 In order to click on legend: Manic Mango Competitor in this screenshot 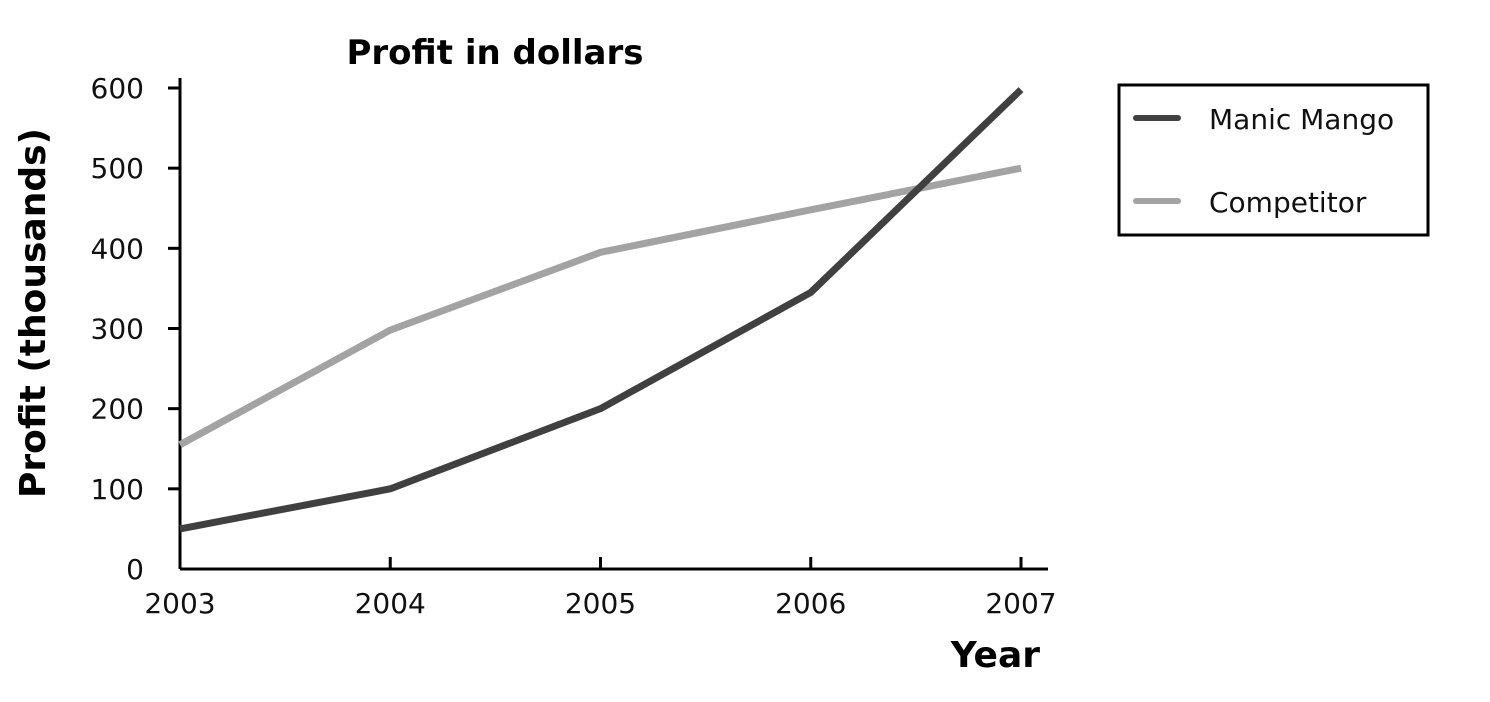, I will do `click(1273, 160)`.